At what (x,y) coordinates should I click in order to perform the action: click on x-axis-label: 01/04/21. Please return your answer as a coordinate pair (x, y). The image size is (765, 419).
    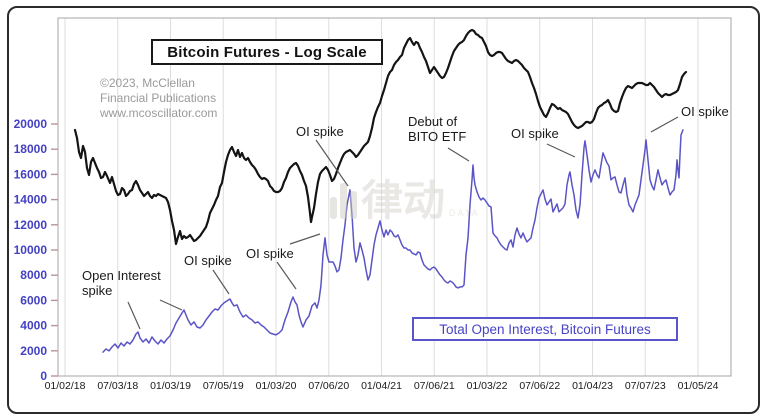
    Looking at the image, I should click on (381, 386).